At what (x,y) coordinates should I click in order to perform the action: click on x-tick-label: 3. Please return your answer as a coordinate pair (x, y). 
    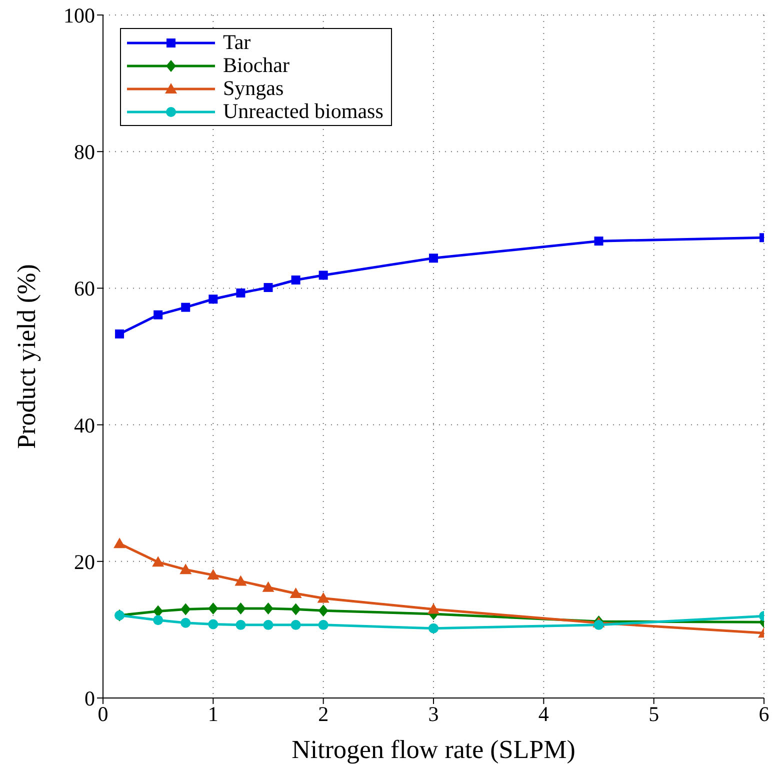
    Looking at the image, I should click on (433, 714).